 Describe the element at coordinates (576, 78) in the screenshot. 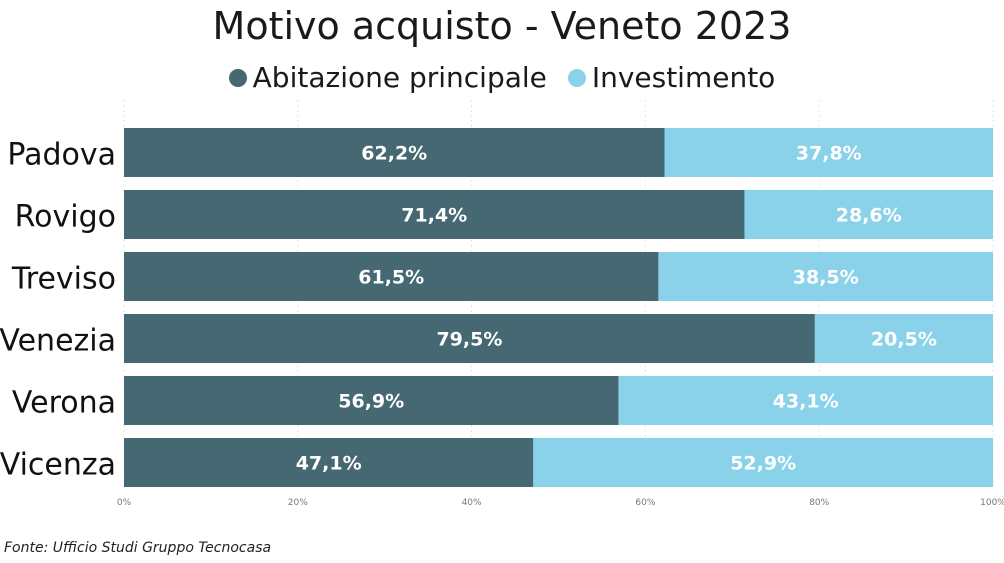

I see `legend-swatch-investimento` at that location.